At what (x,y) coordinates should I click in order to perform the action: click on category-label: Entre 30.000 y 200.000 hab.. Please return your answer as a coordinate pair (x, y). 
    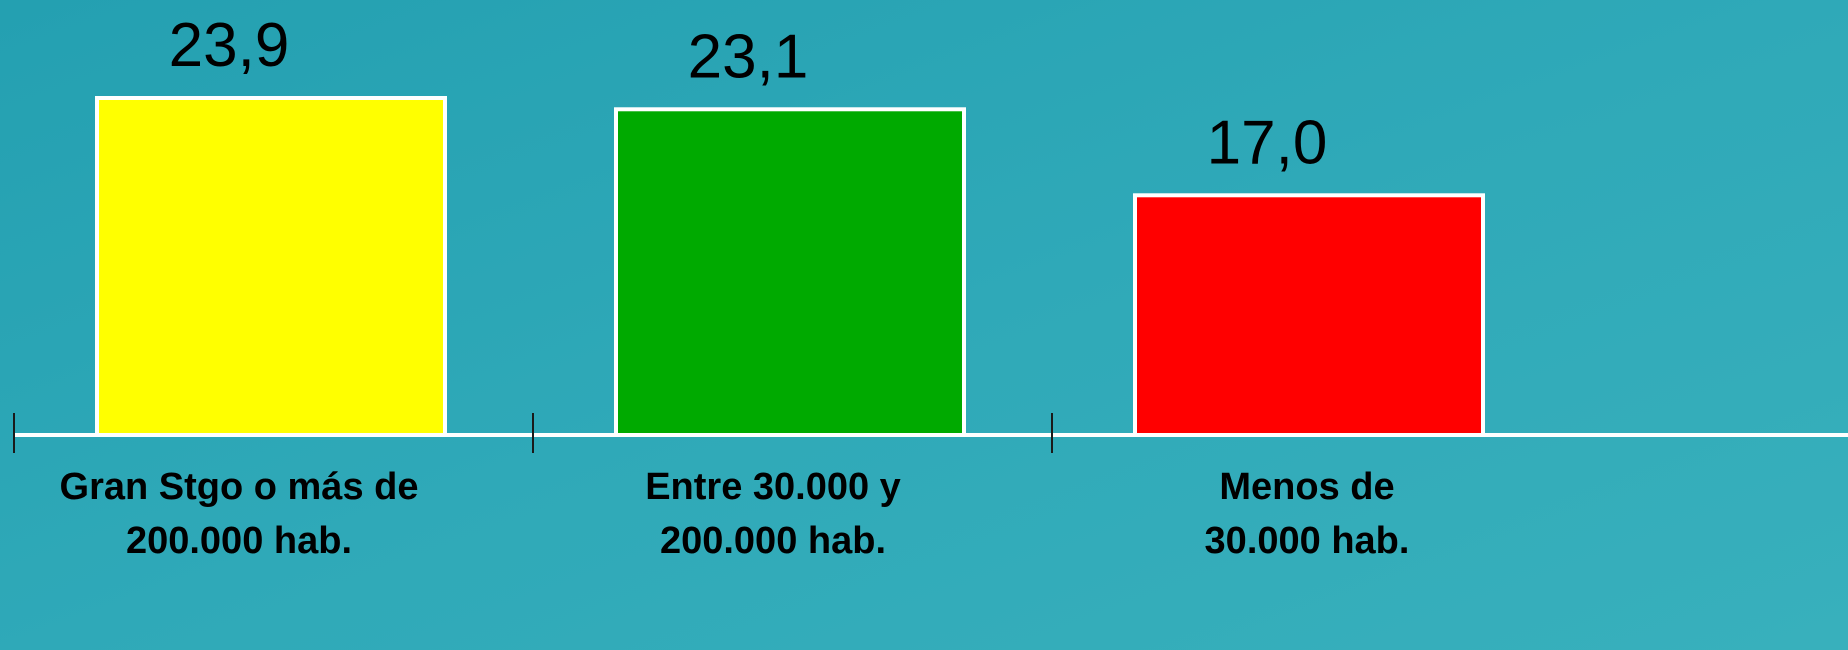
    Looking at the image, I should click on (773, 514).